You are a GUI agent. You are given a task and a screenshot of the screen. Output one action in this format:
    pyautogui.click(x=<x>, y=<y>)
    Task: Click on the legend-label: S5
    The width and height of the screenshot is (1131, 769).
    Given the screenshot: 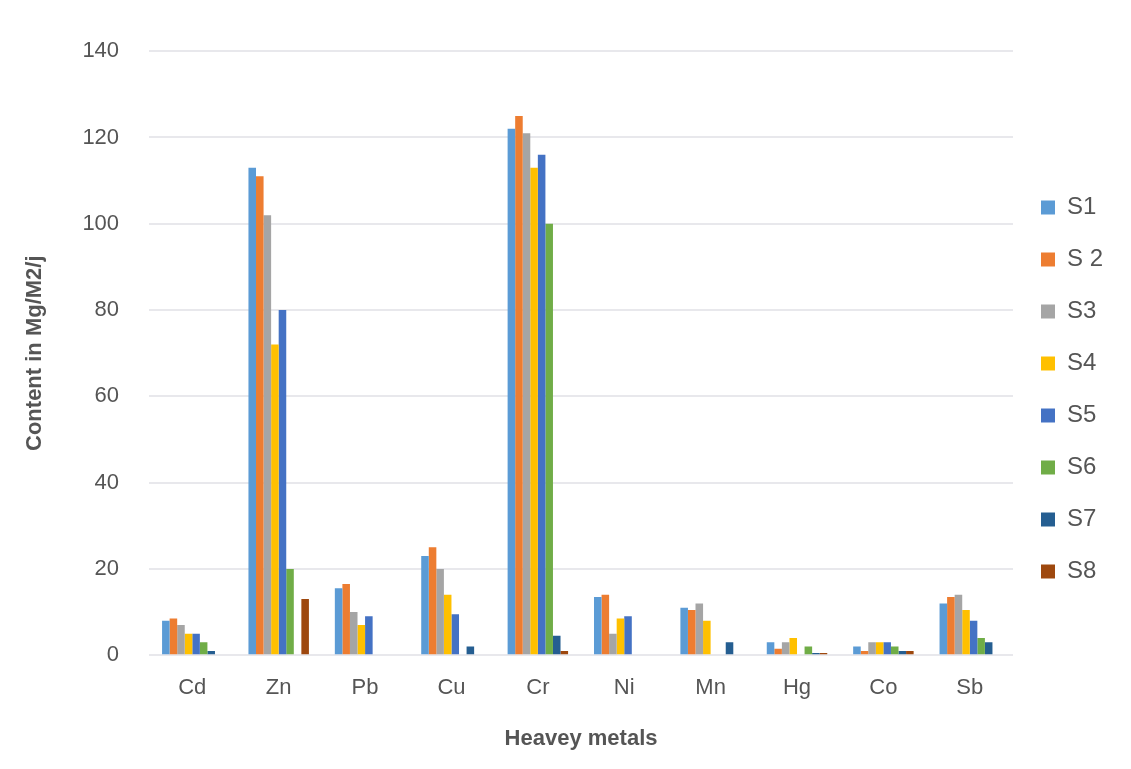 What is the action you would take?
    pyautogui.click(x=1081, y=414)
    